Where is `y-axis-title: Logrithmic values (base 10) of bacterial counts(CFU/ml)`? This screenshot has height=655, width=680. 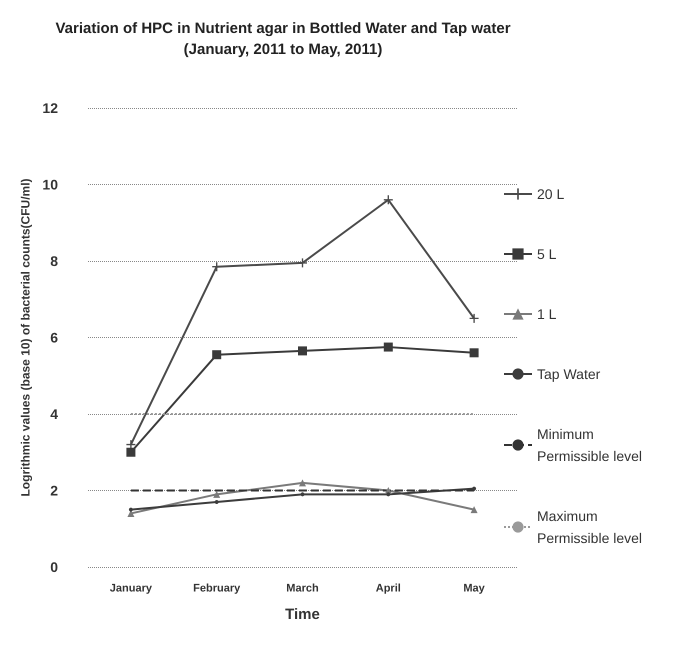
y-axis-title: Logrithmic values (base 10) of bacterial counts(CFU/ml) is located at coordinates (25, 337).